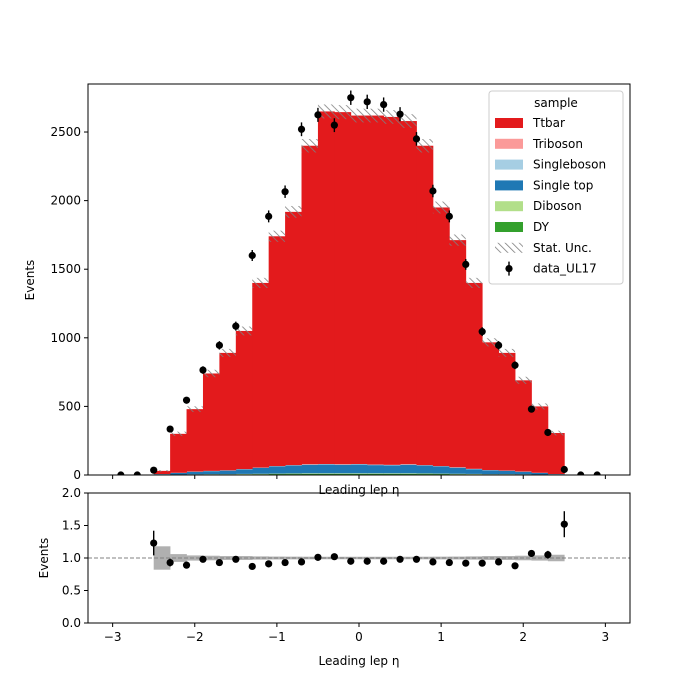 The width and height of the screenshot is (700, 700). What do you see at coordinates (563, 185) in the screenshot?
I see `legend-entry-single-top-label: Single top` at bounding box center [563, 185].